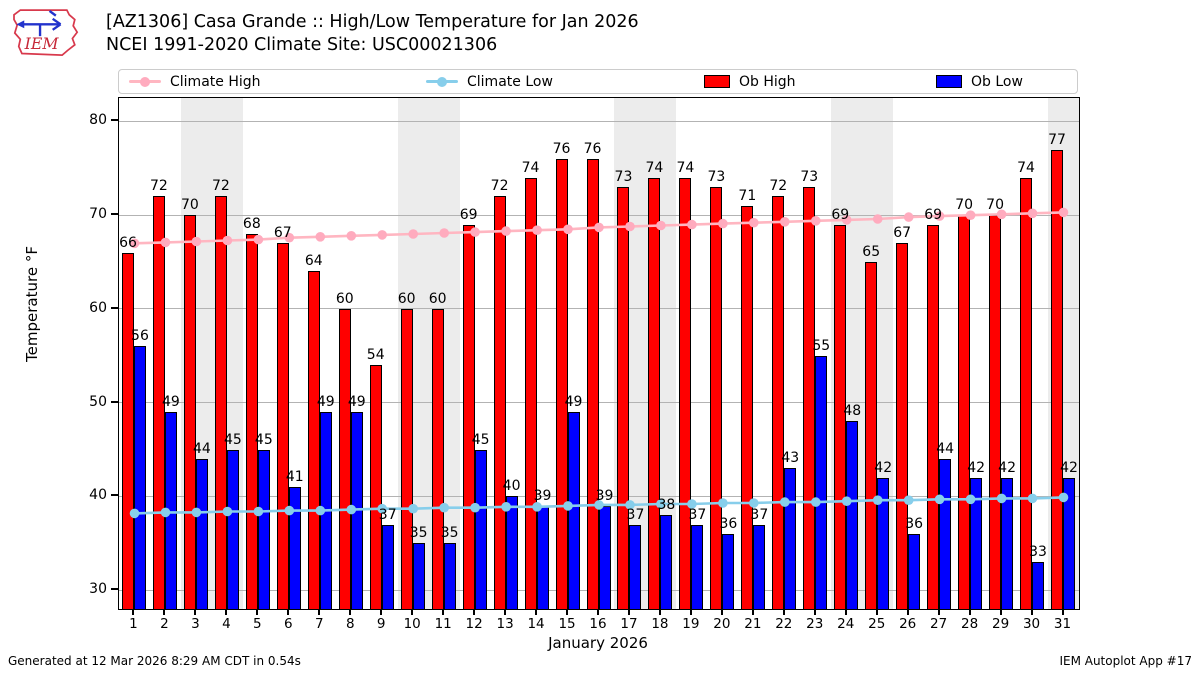  What do you see at coordinates (302, 45) in the screenshot?
I see `chart-subtitle: NCEI 1991-2020 Climate Site: USC00021306` at bounding box center [302, 45].